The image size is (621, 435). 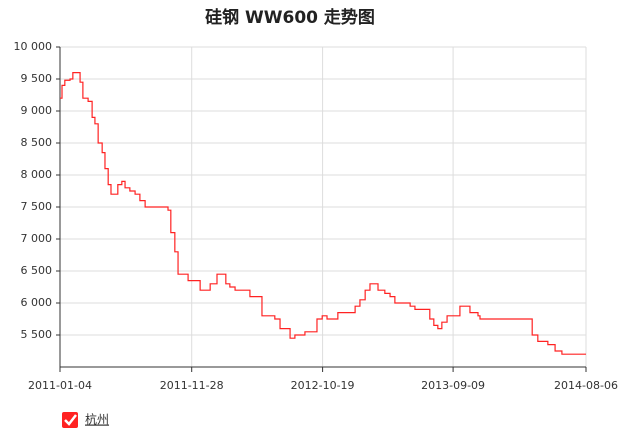 What do you see at coordinates (37, 78) in the screenshot?
I see `y-tick-label: 9 500` at bounding box center [37, 78].